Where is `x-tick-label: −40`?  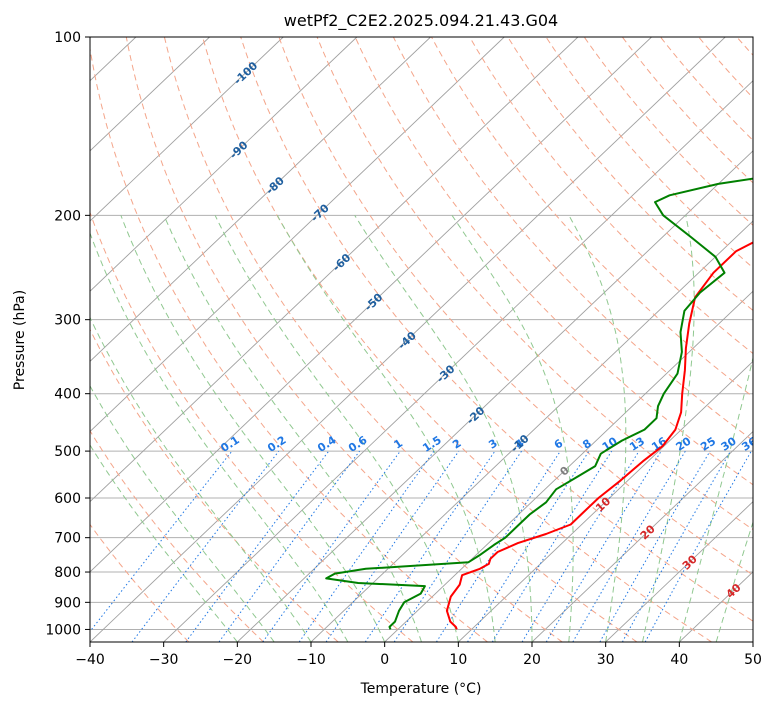 x-tick-label: −40 is located at coordinates (90, 660).